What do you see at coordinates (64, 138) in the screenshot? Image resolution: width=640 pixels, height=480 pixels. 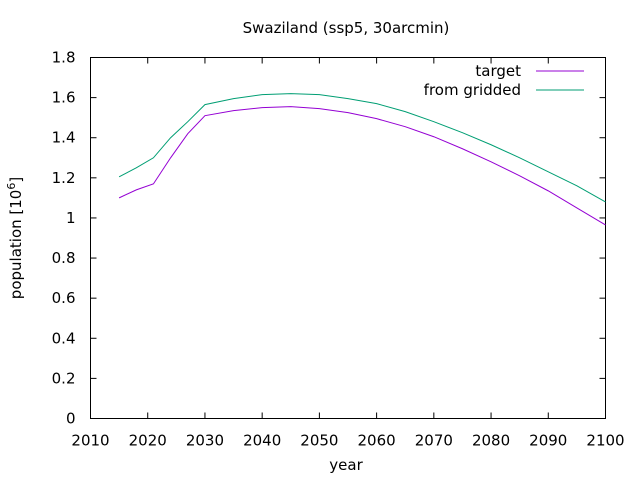 I see `y-tick-label: 1.4` at bounding box center [64, 138].